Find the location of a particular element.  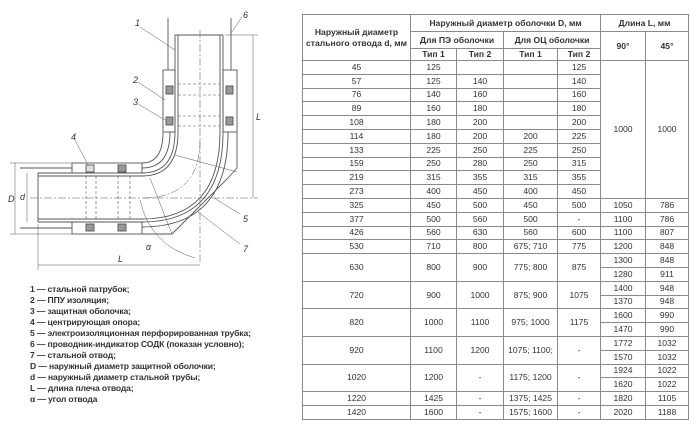

cell-d: 159 is located at coordinates (356, 164).